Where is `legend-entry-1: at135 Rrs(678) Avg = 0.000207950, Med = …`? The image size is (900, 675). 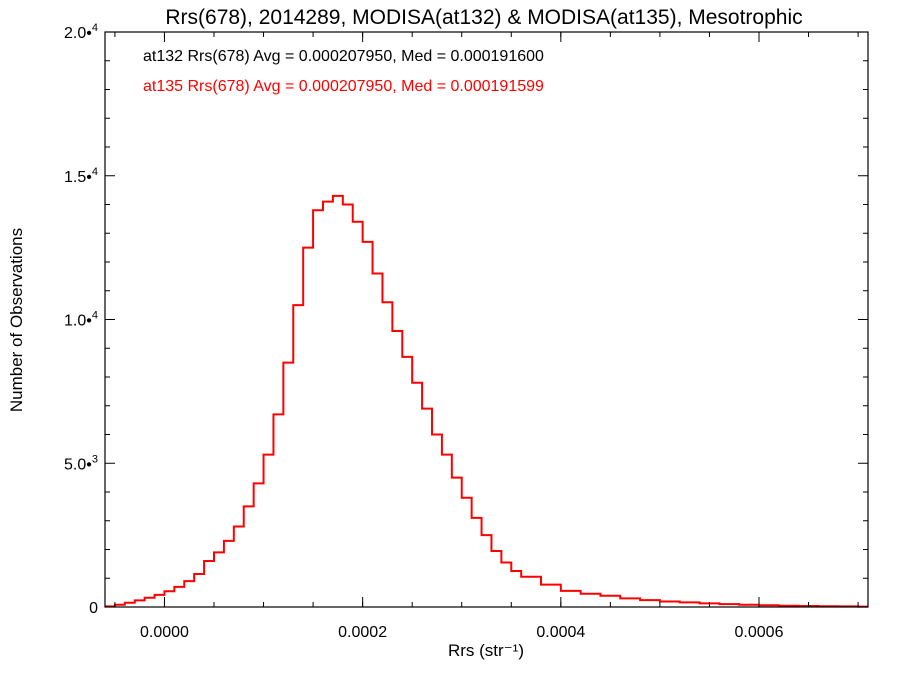 legend-entry-1: at135 Rrs(678) Avg = 0.000207950, Med = … is located at coordinates (343, 86).